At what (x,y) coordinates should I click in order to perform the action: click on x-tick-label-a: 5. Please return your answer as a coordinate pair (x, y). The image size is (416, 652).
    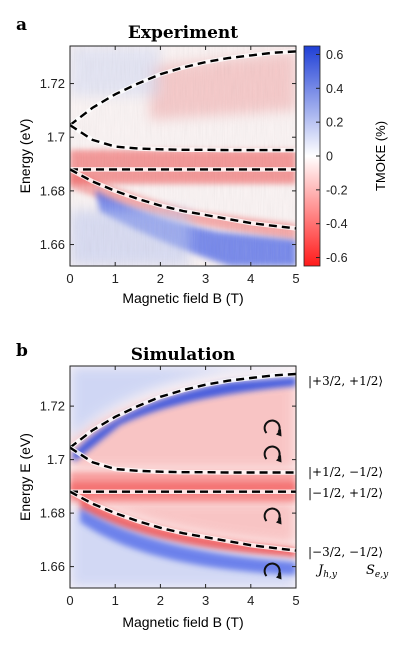
    Looking at the image, I should click on (295, 278).